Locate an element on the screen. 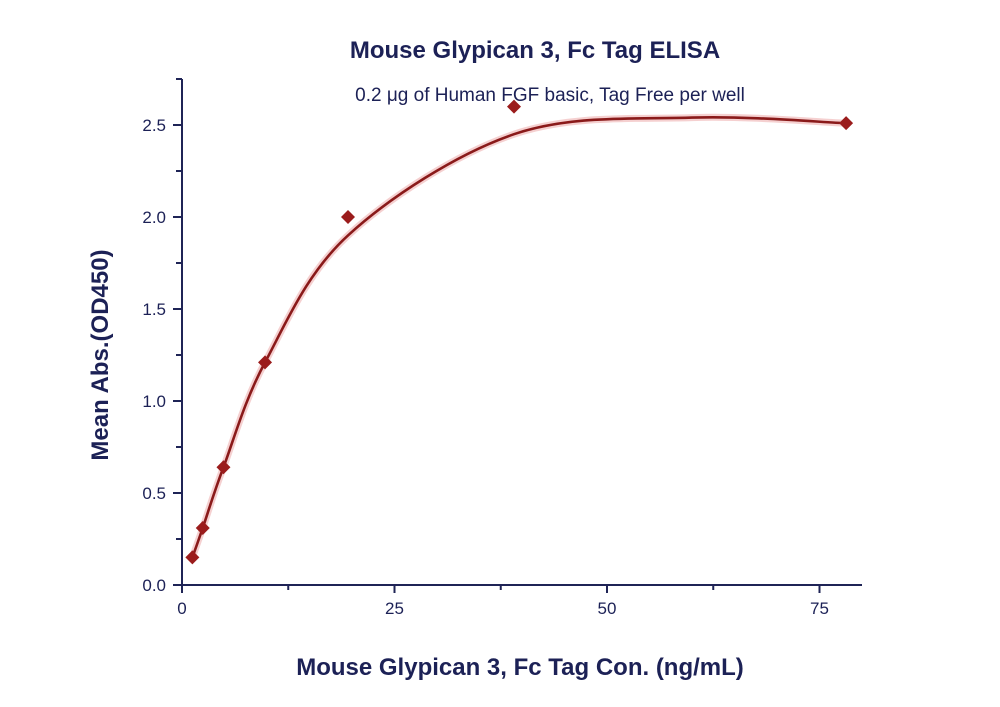 The image size is (1000, 707). y-tick-label: 0.5 is located at coordinates (154, 493).